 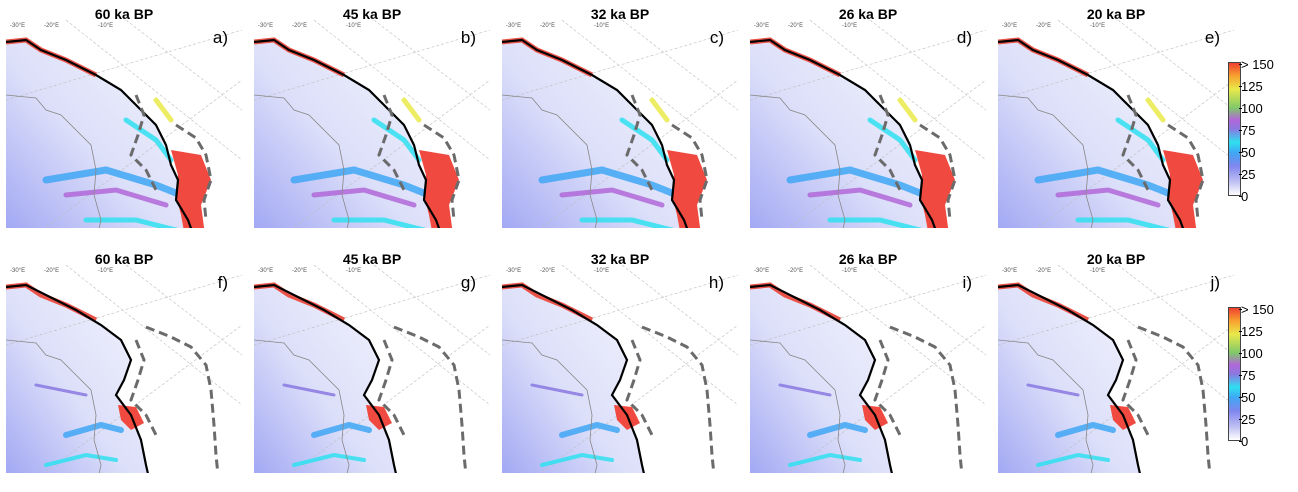 What do you see at coordinates (1212, 37) in the screenshot?
I see `panel-label: e)` at bounding box center [1212, 37].